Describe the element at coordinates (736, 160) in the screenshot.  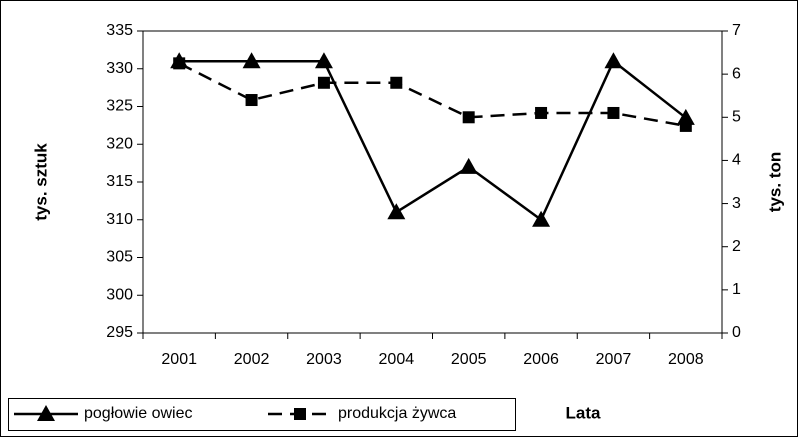
I see `y2-tick-label: 4` at that location.